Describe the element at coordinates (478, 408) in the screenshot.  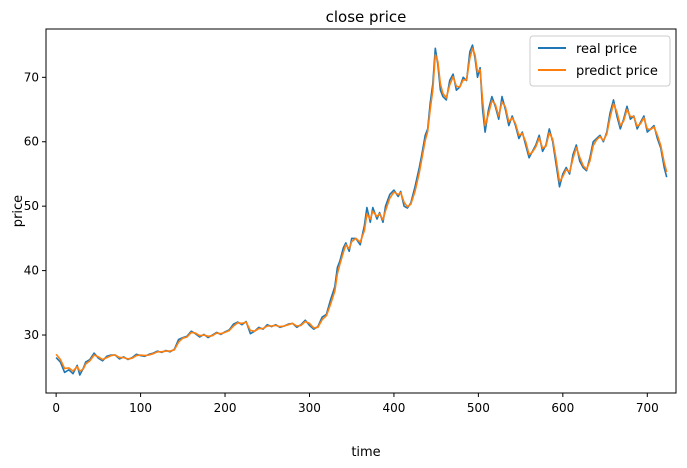
I see `x-tick-label: 500` at that location.